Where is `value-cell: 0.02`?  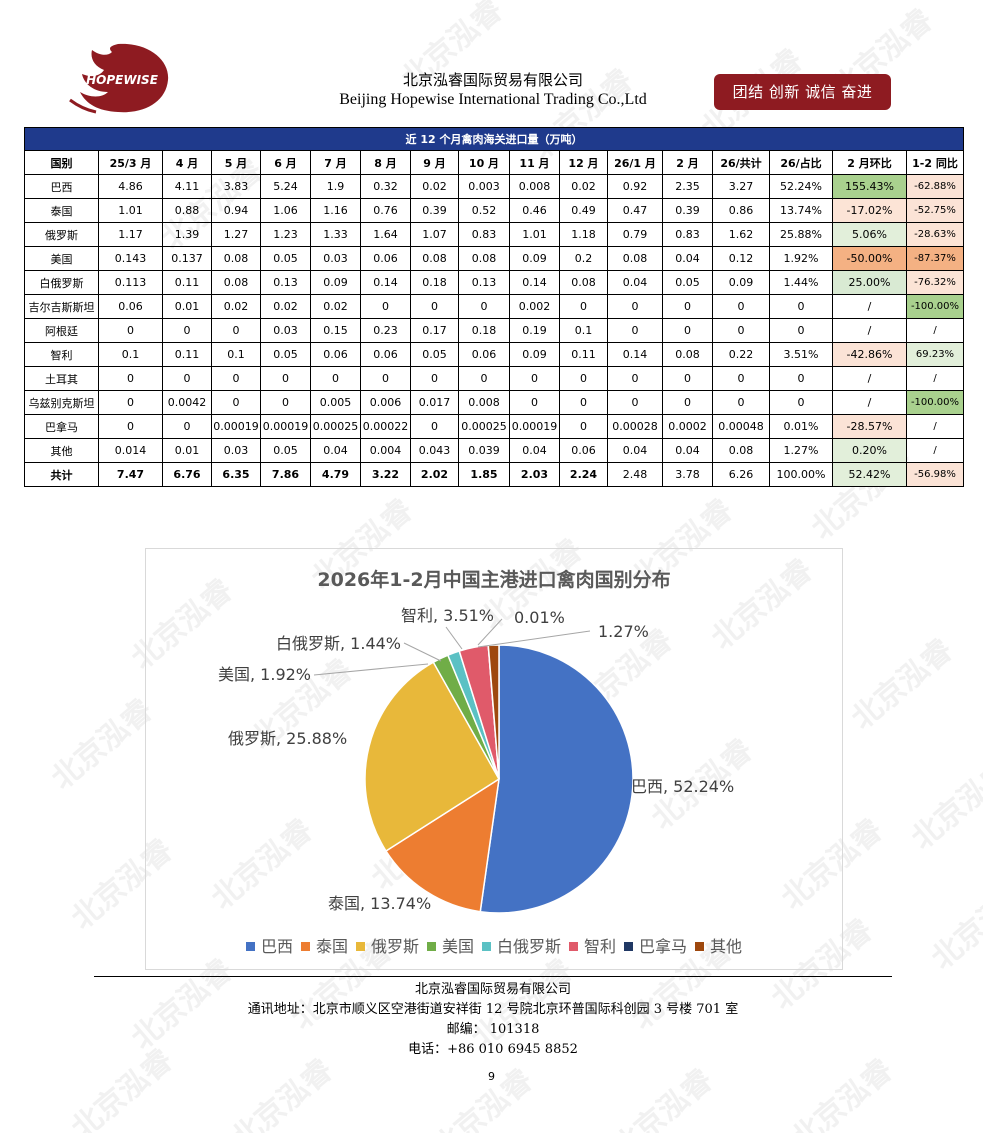
value-cell: 0.02 is located at coordinates (583, 186).